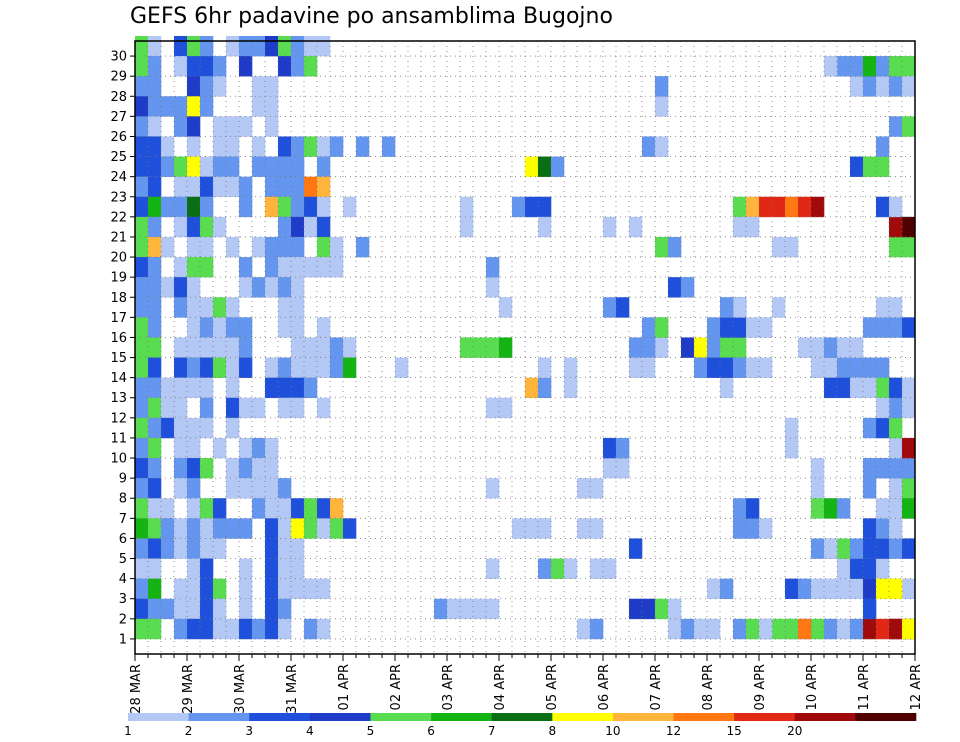  Describe the element at coordinates (396, 687) in the screenshot. I see `x-tick-label: 02 APR` at that location.